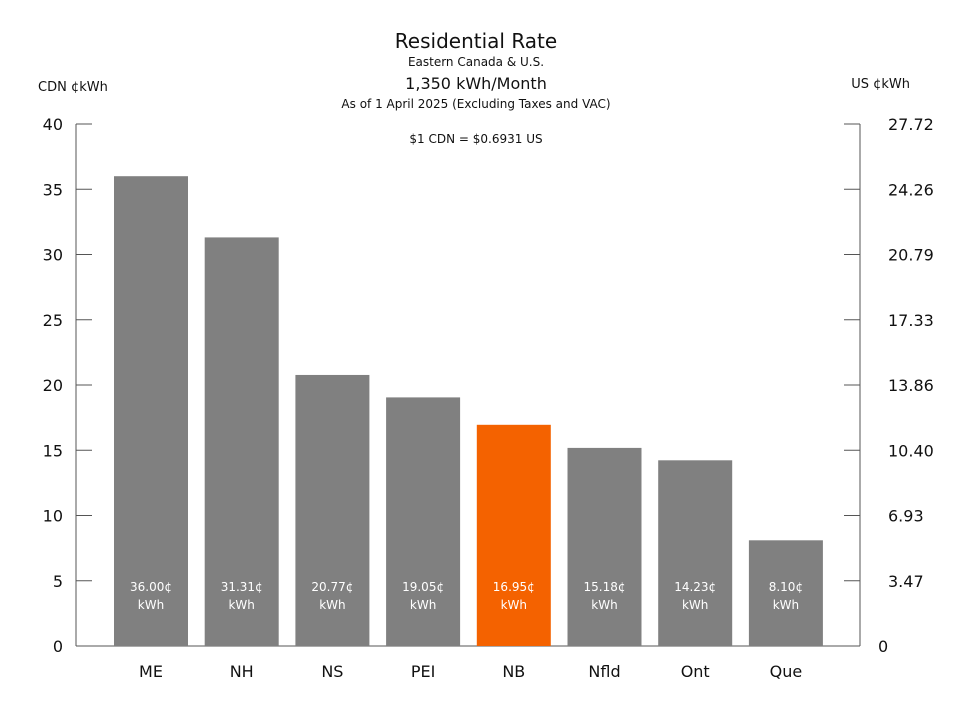 Image resolution: width=956 pixels, height=712 pixels. I want to click on left-tick-label: 15, so click(53, 450).